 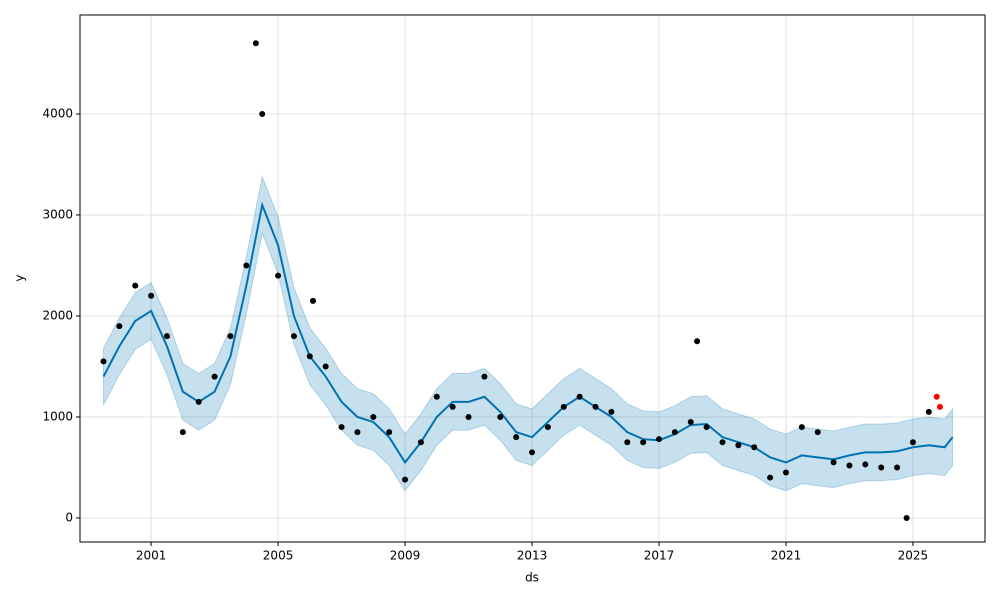 I want to click on x-tick-label: 2005, so click(x=278, y=556).